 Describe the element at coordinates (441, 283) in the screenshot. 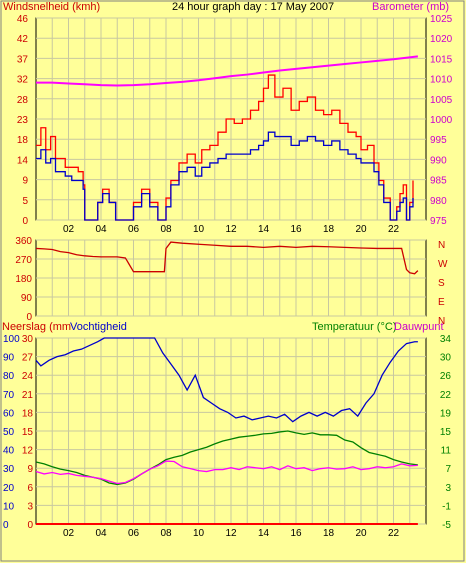

I see `compass-tick-label: S` at that location.